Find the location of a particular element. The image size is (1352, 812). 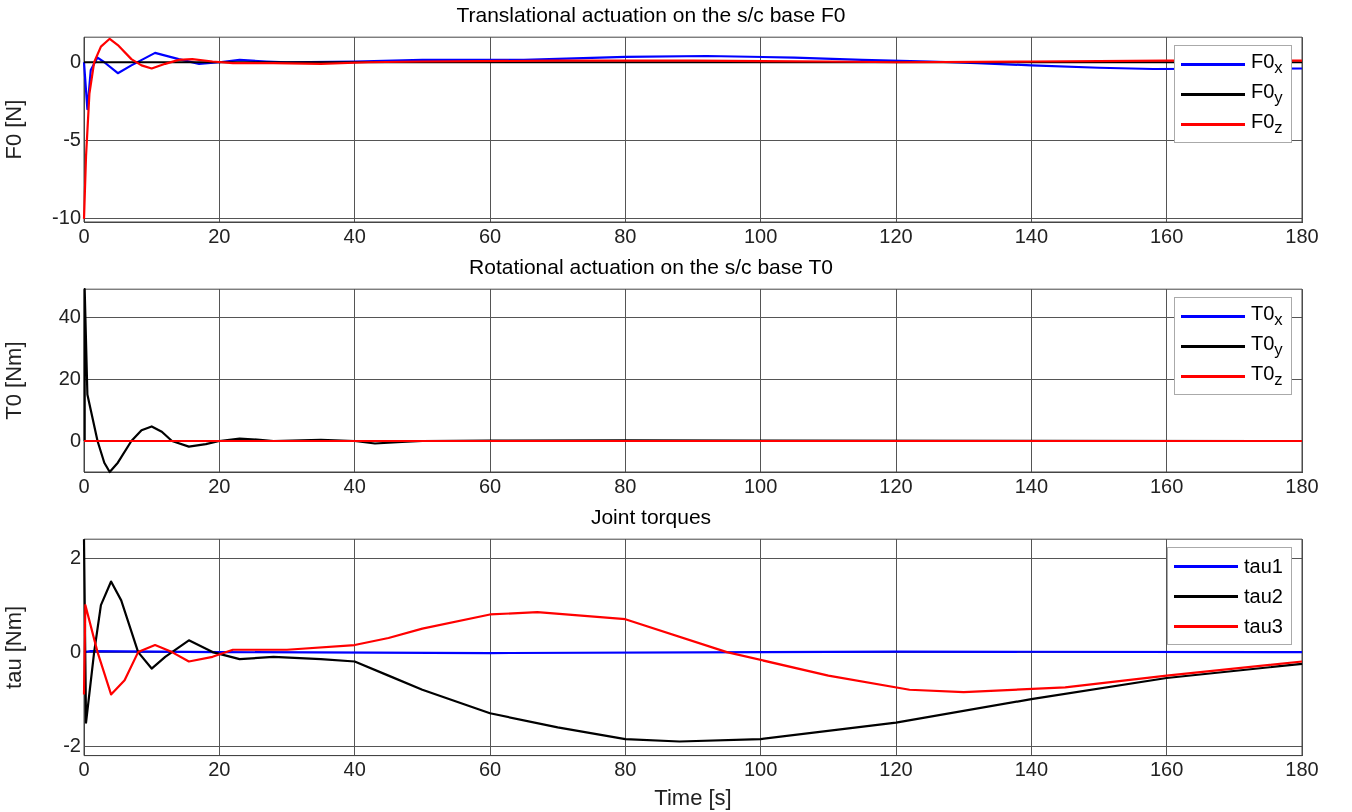

legend-label: tau1 is located at coordinates (1263, 566).